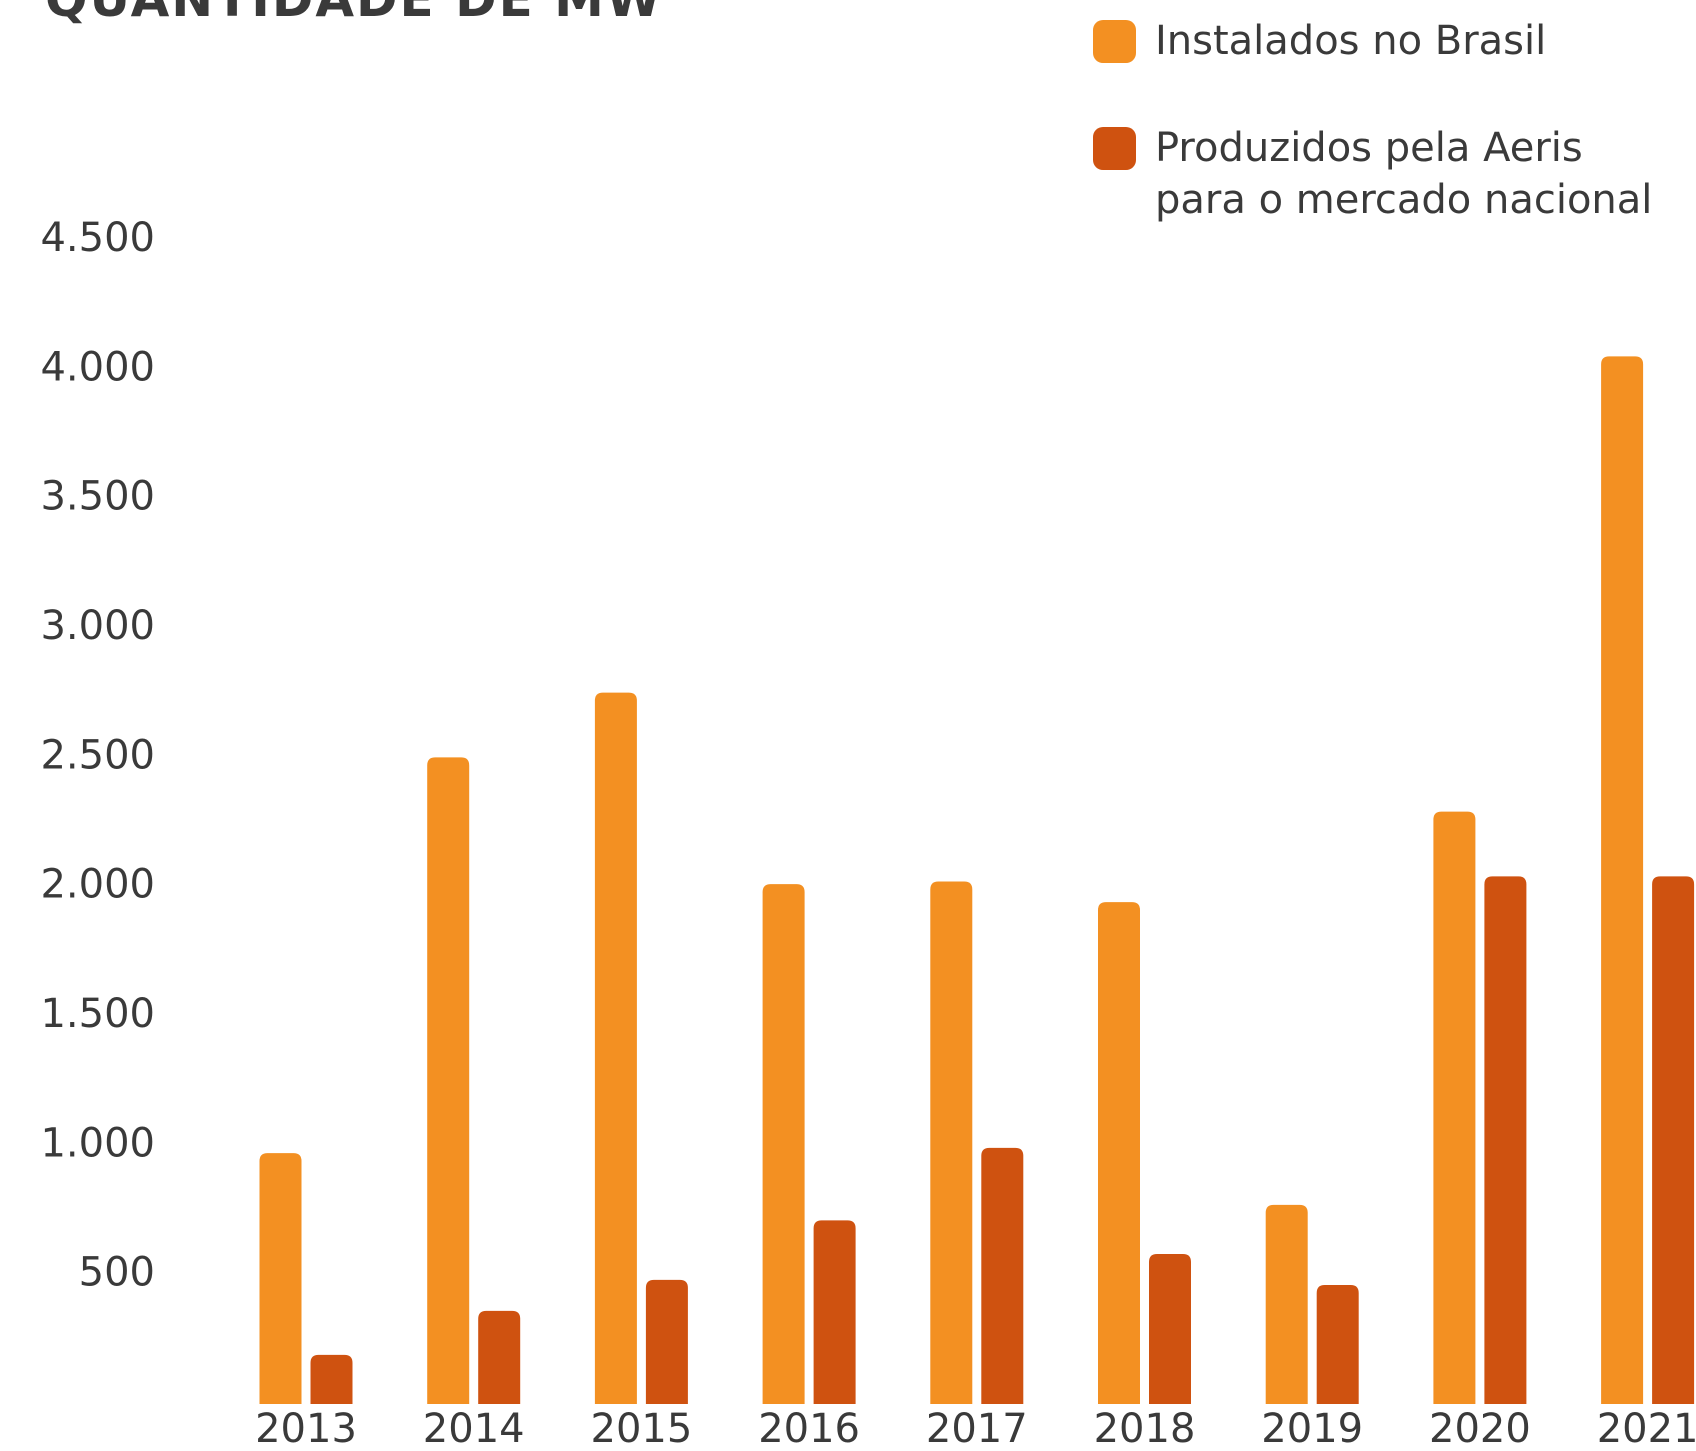 Image resolution: width=1696 pixels, height=1451 pixels. Describe the element at coordinates (97, 626) in the screenshot. I see `y-tick-label: 3.000` at that location.